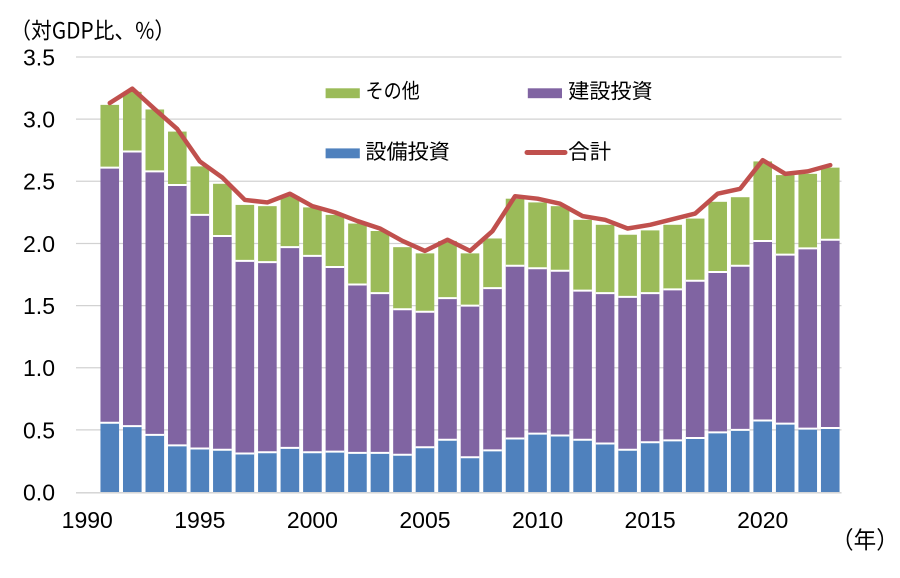 The image size is (900, 578). Describe the element at coordinates (39, 492) in the screenshot. I see `svg-text: 0.0` at that location.